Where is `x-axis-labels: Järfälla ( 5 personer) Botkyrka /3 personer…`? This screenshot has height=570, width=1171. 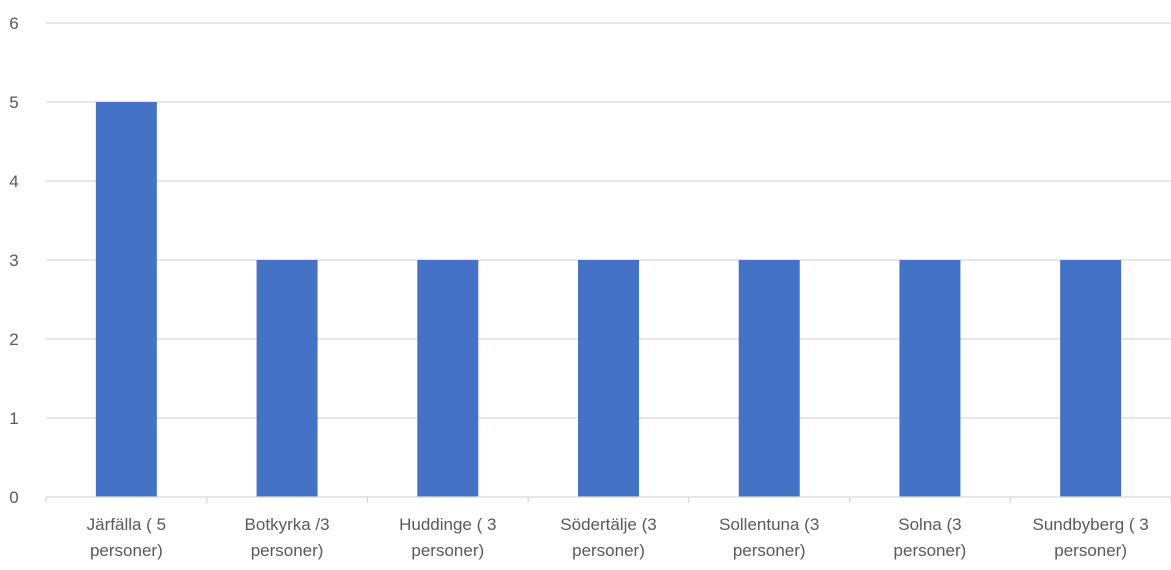 x-axis-labels: Järfälla ( 5 personer) Botkyrka /3 personer… is located at coordinates (618, 537).